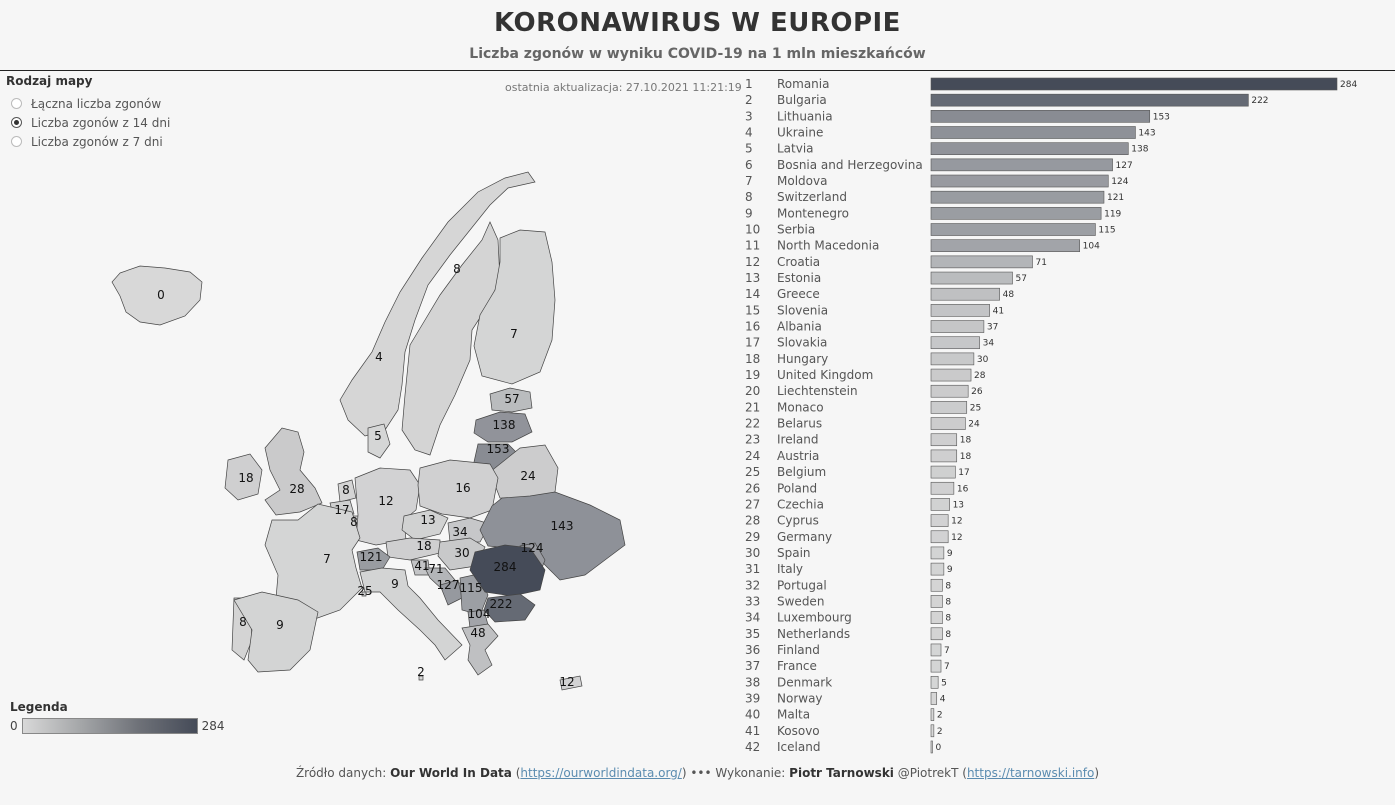  I want to click on bar-switzerland, so click(1017, 197).